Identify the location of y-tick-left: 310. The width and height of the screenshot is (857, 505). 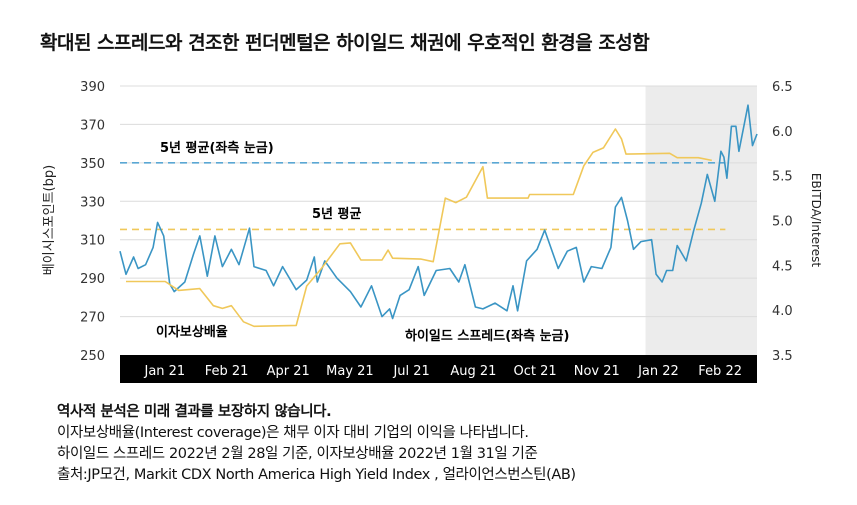
(92, 241).